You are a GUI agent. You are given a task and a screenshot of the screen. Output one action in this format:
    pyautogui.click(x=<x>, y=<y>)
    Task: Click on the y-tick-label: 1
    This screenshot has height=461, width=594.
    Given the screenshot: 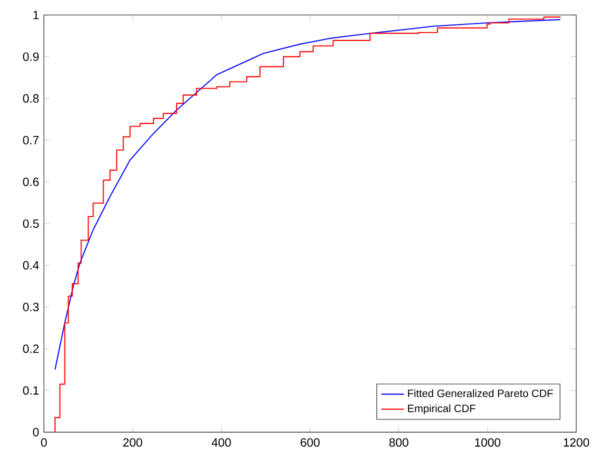 What is the action you would take?
    pyautogui.click(x=36, y=15)
    